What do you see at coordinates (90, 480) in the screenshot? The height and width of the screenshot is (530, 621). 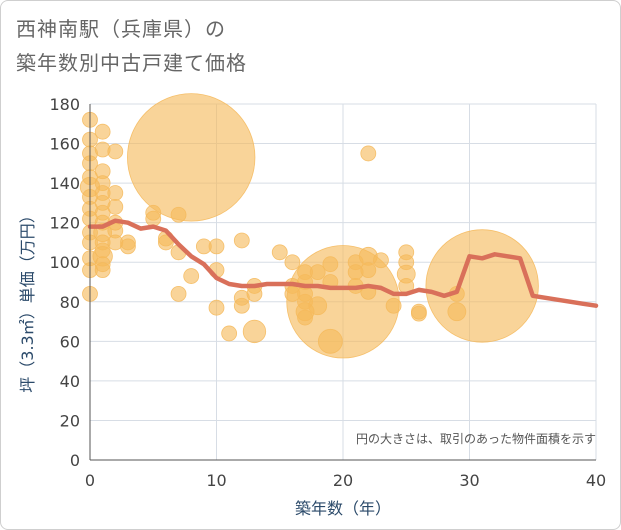 I see `x-tick-label: 0` at bounding box center [90, 480].